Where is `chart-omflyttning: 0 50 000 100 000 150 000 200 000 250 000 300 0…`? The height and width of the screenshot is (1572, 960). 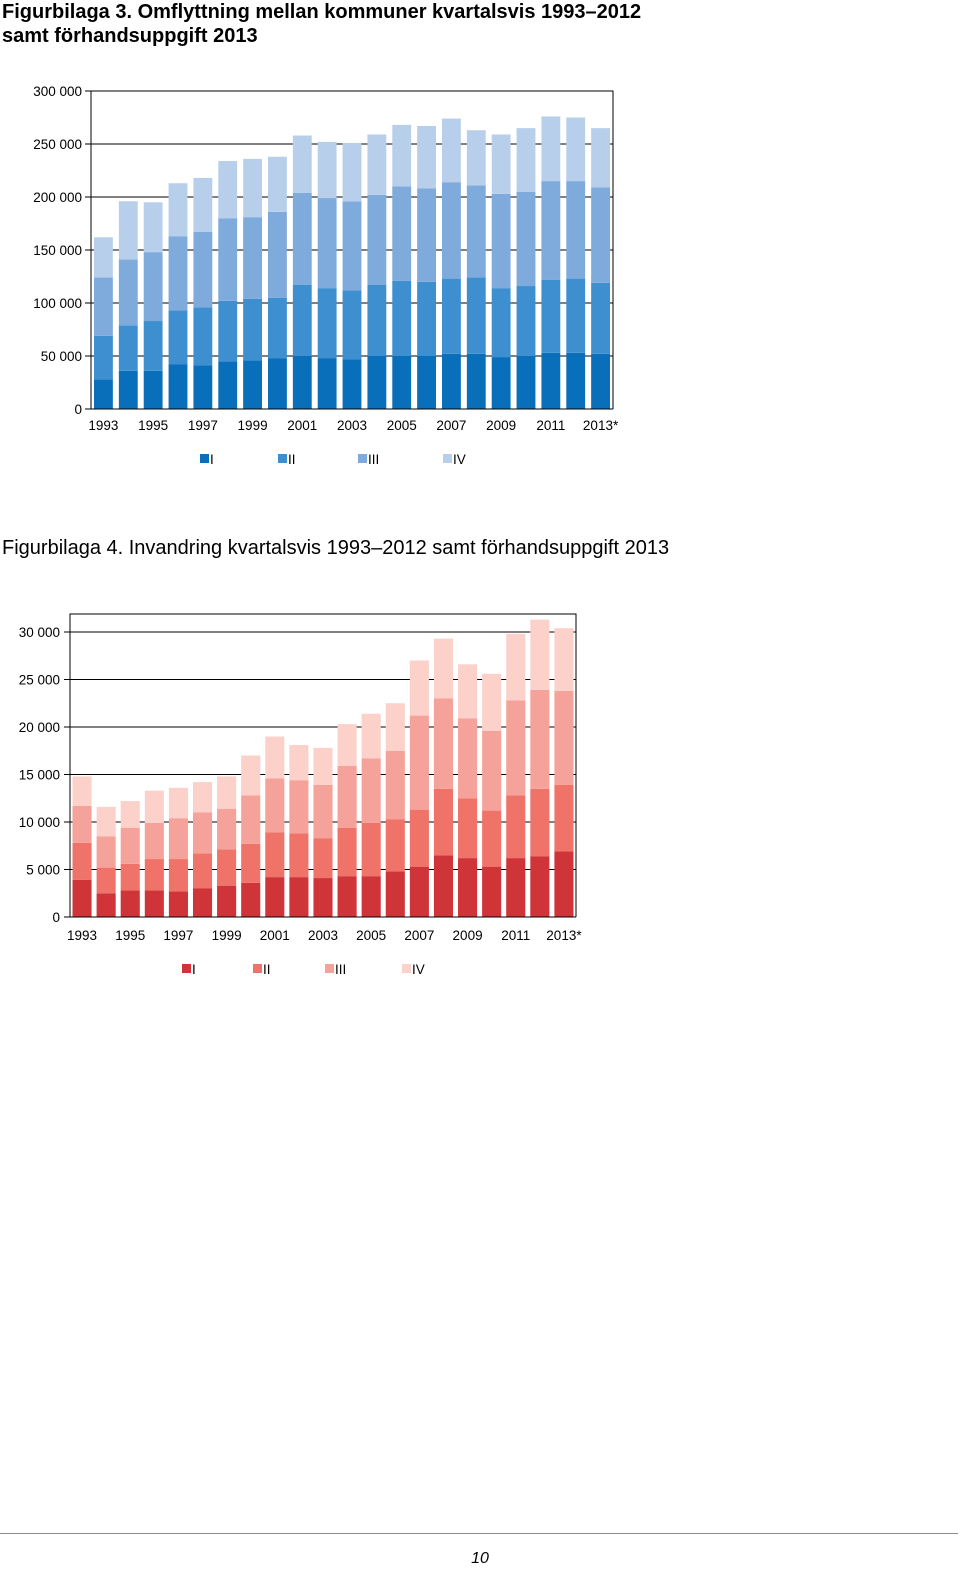 chart-omflyttning: 0 50 000 100 000 150 000 200 000 250 000 300 0… is located at coordinates (326, 275).